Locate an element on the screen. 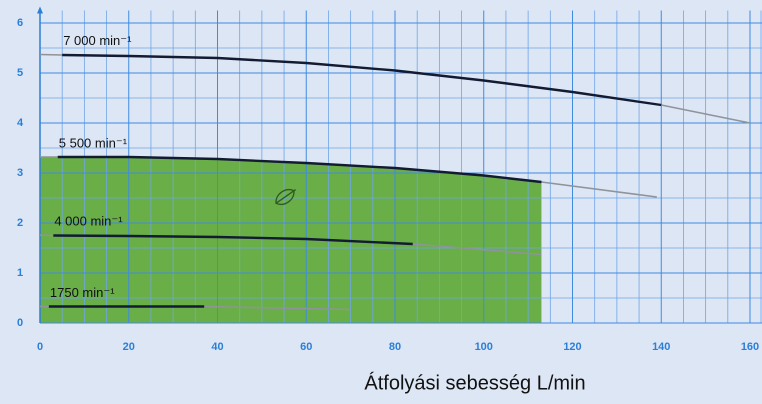 This screenshot has width=762, height=404. x-tick-label: 160 is located at coordinates (750, 347).